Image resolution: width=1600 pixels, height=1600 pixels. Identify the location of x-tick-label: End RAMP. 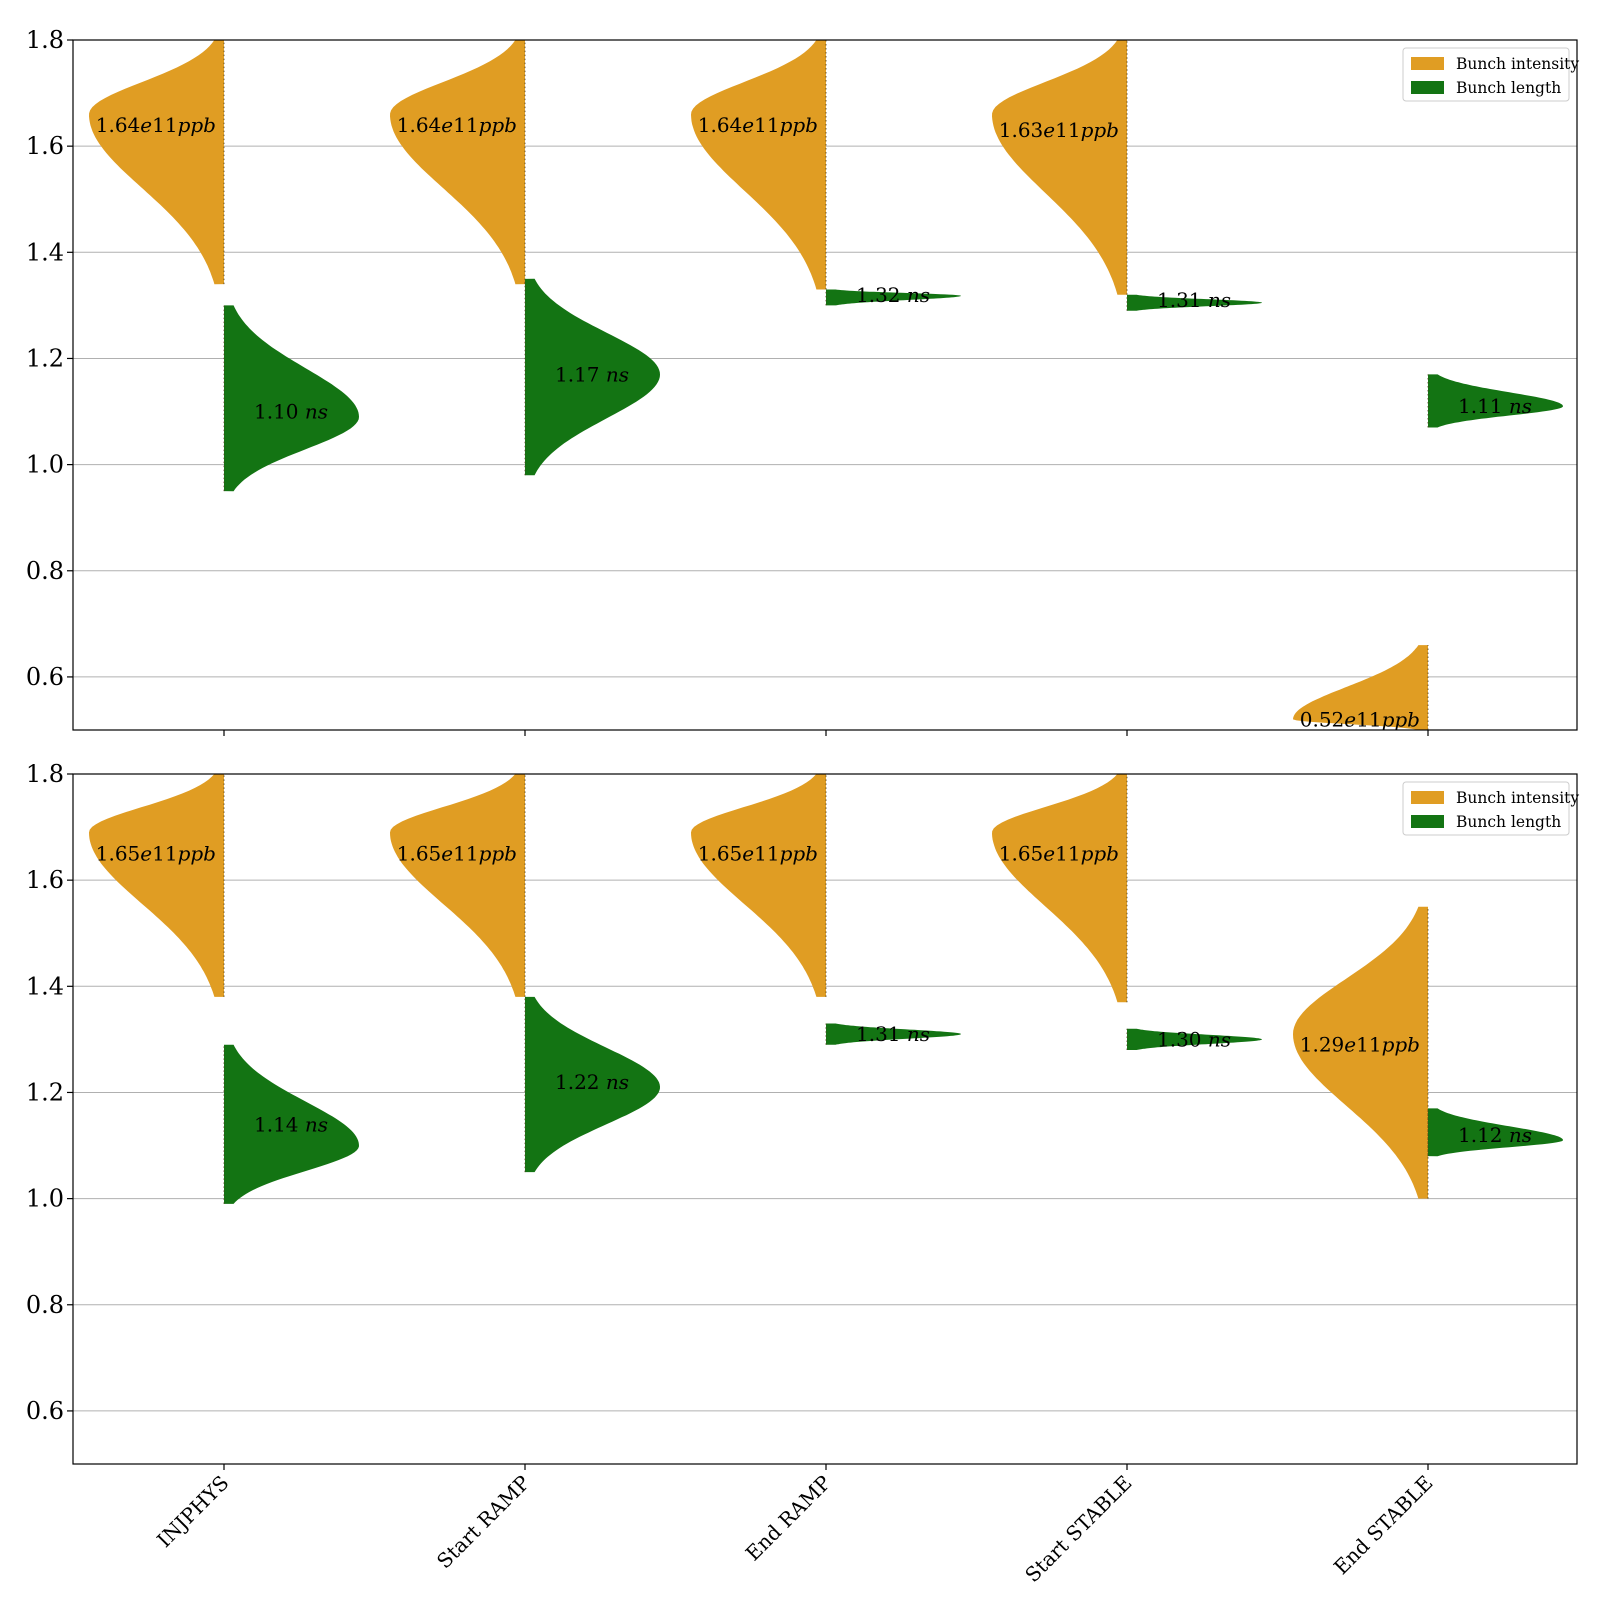
(788, 1518).